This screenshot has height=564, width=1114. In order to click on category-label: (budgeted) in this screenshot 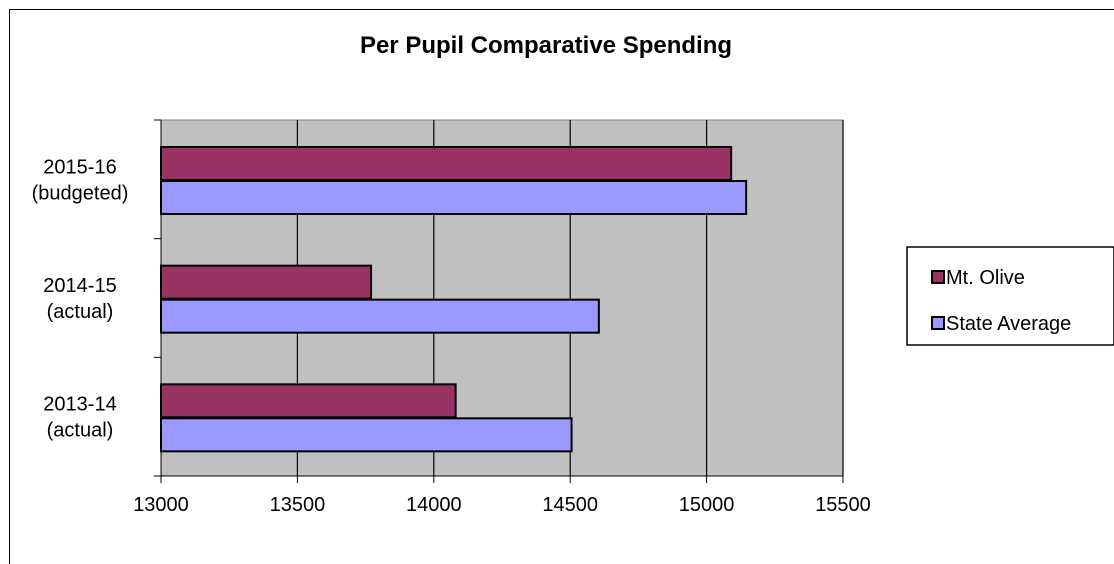, I will do `click(80, 193)`.